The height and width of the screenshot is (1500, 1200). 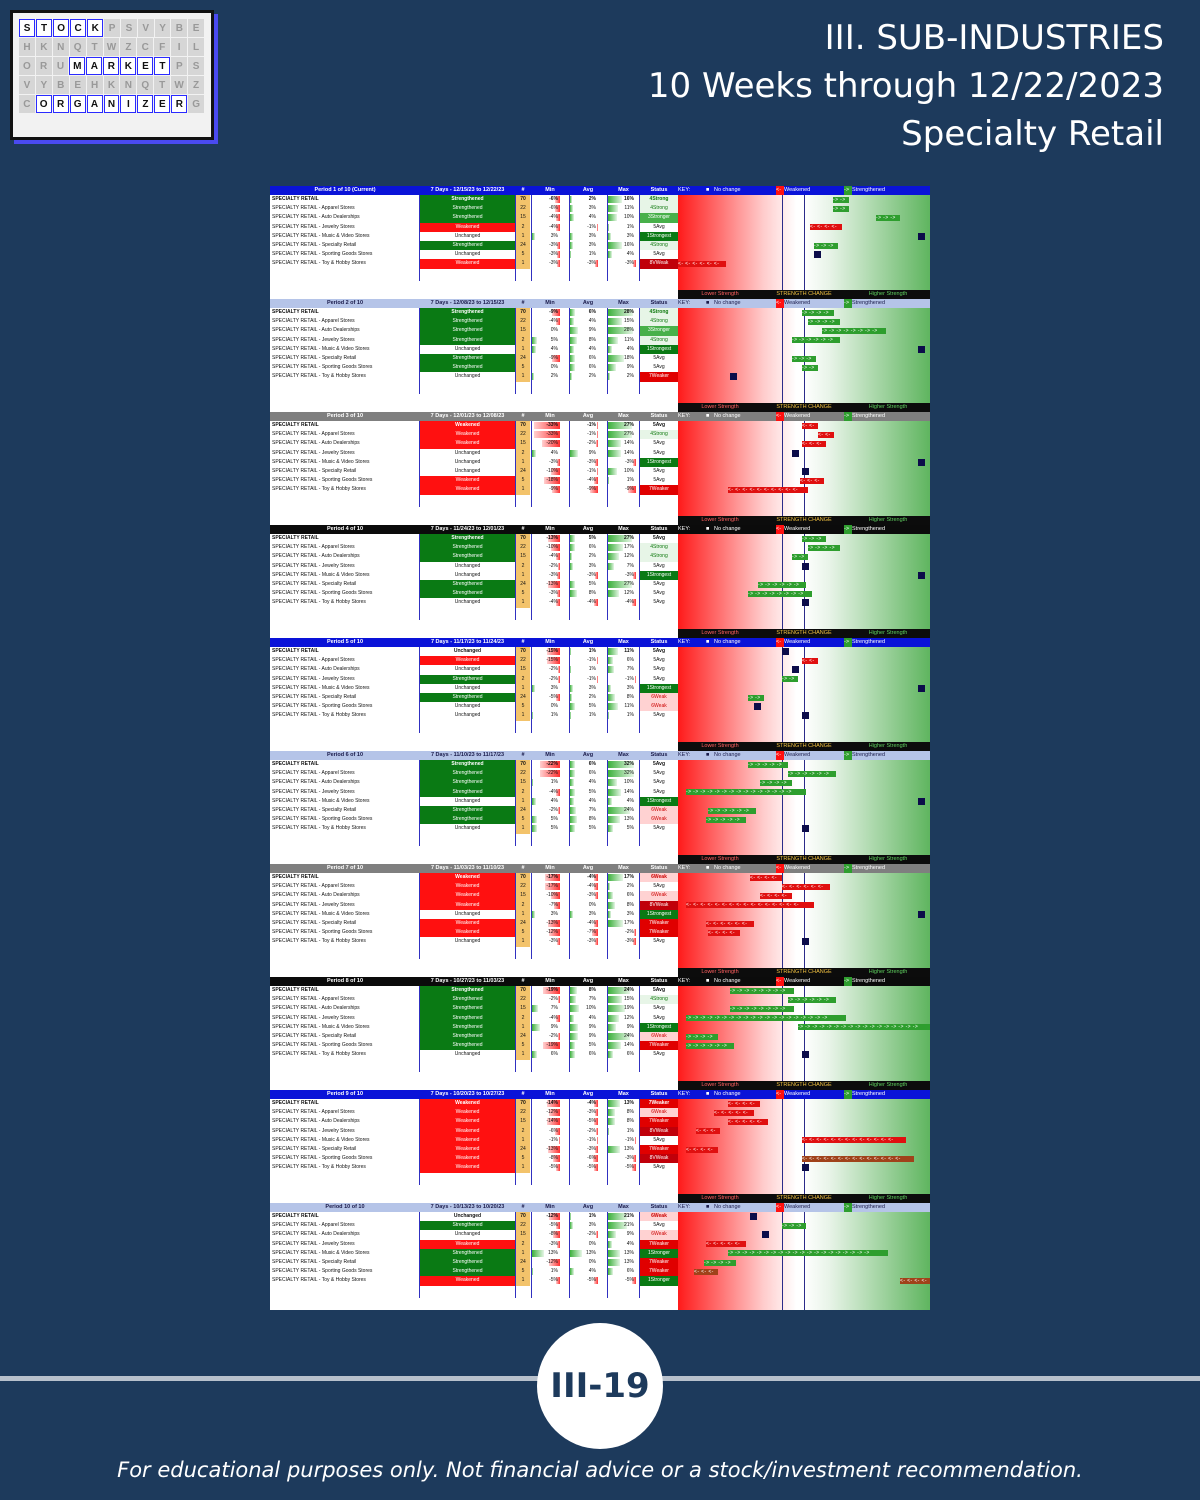 I want to click on period-label: Period 8 of 10, so click(x=345, y=981).